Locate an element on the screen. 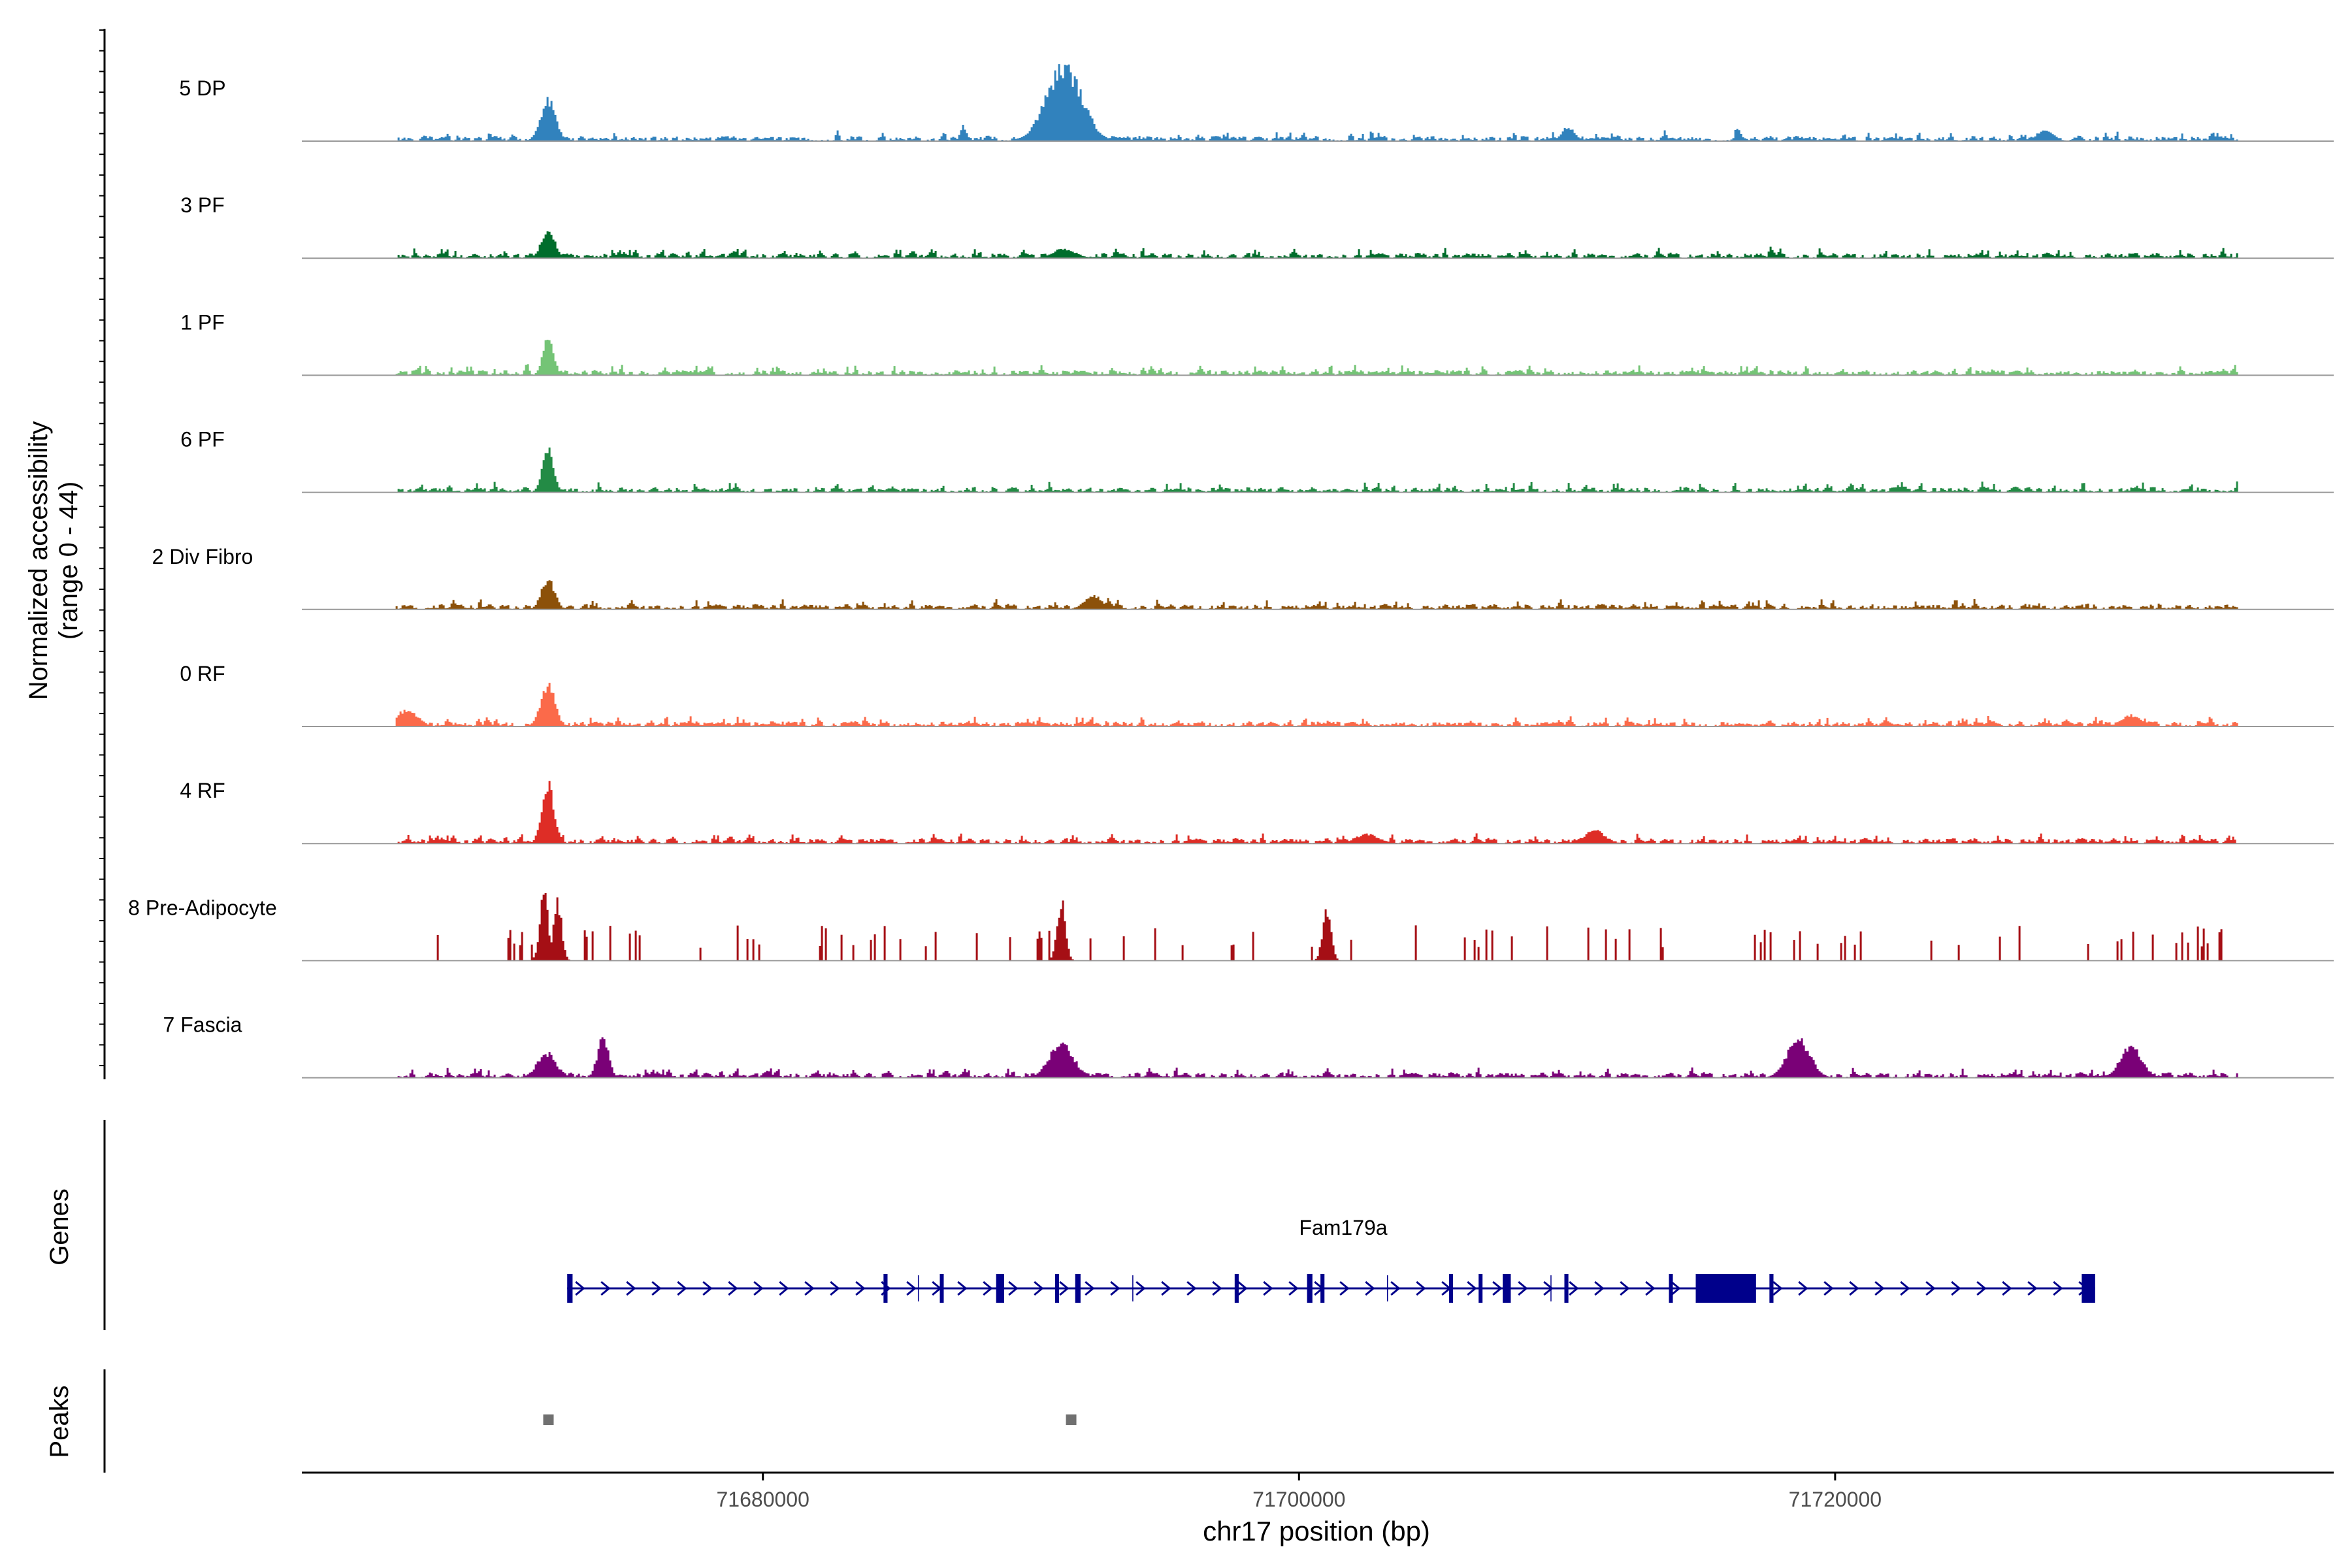 The width and height of the screenshot is (2352, 1568). track-label: 7 Fascia is located at coordinates (202, 1025).